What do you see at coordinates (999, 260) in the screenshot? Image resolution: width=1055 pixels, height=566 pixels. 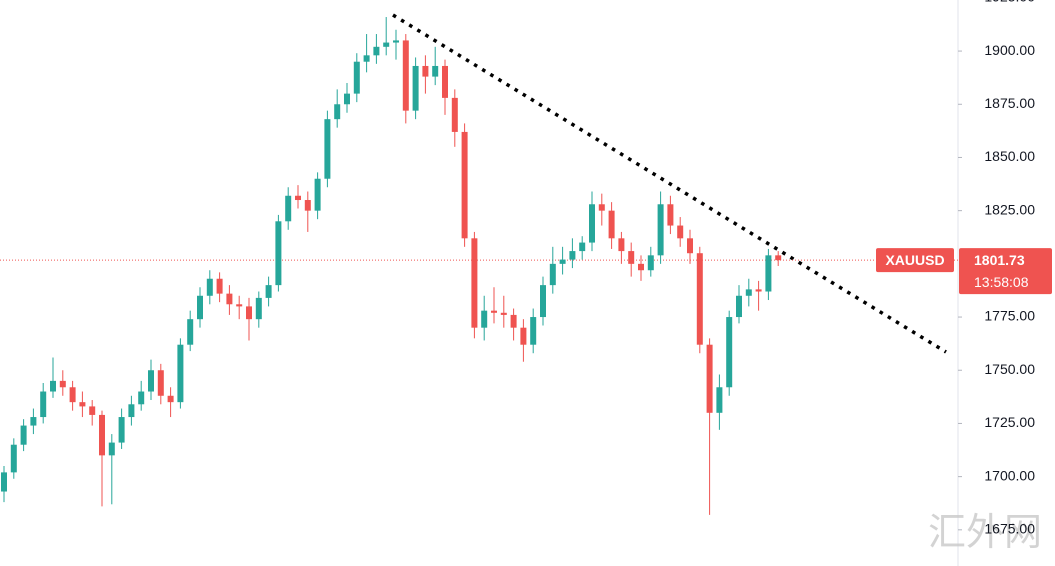 I see `price-label: 1801.73` at bounding box center [999, 260].